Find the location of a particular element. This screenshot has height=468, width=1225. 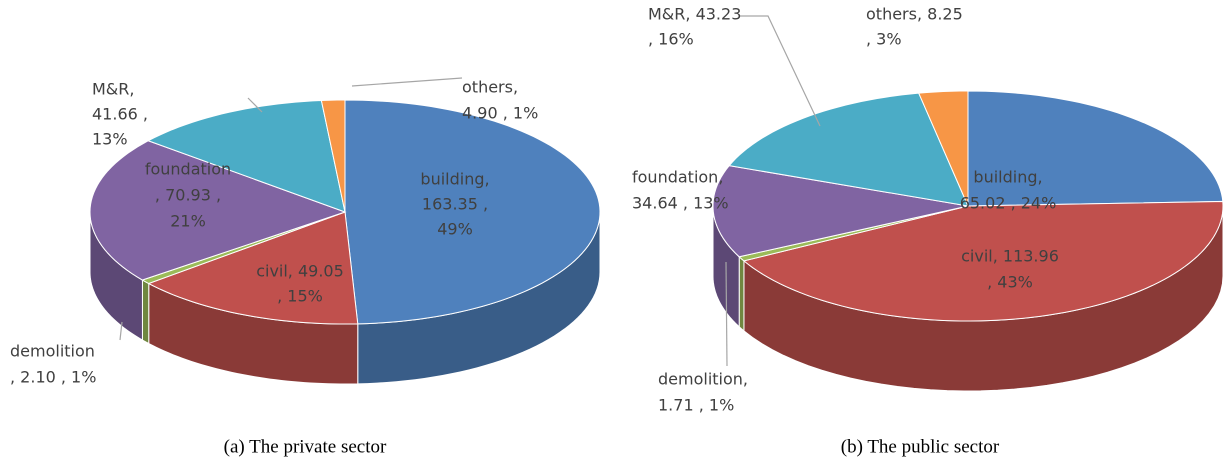

data-label: demolition is located at coordinates (52, 351).